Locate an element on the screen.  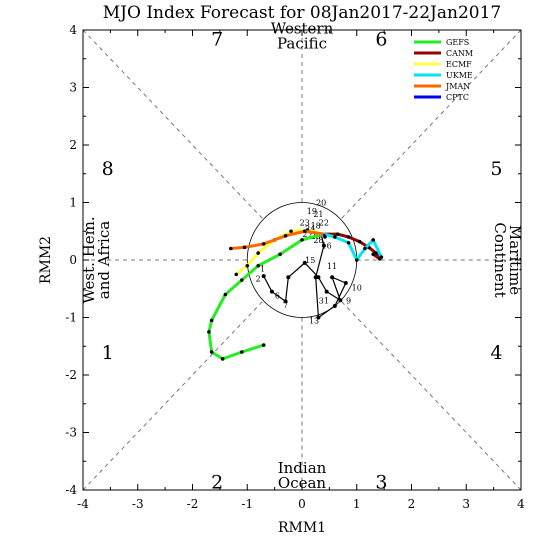
x-tick-label: 1 is located at coordinates (357, 504).